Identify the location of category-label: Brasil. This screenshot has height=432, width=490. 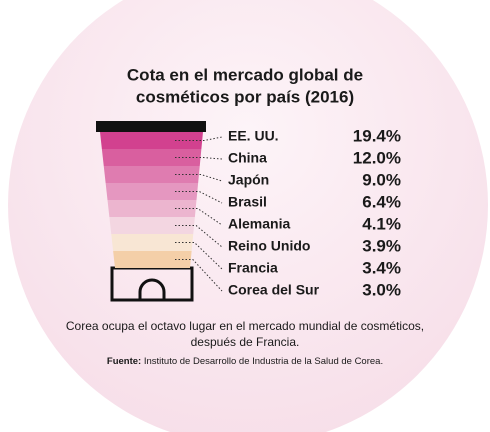
(247, 202).